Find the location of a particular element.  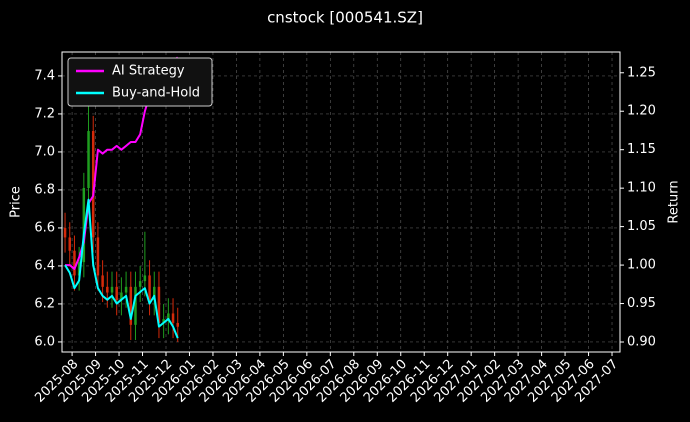

y-tick-label: 6.8 is located at coordinates (44, 189).